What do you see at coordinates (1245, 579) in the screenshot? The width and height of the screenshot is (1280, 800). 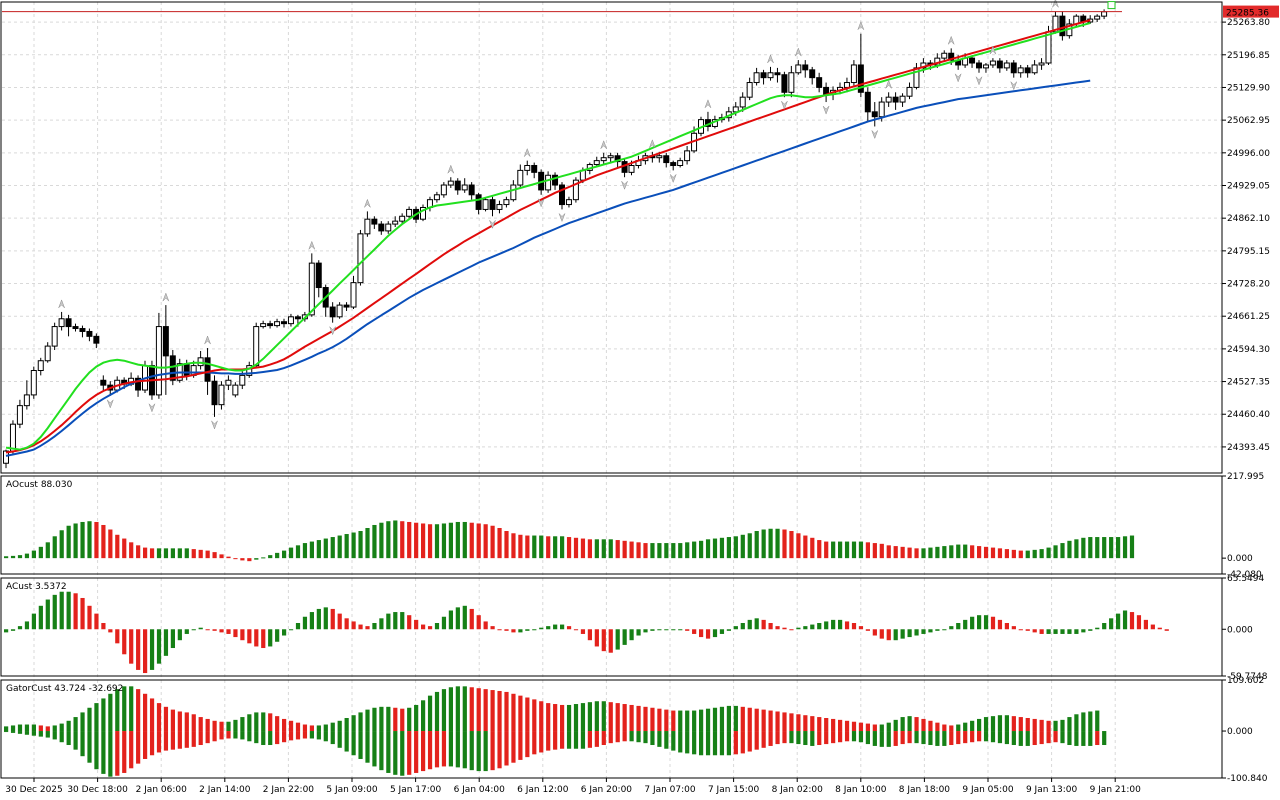 I see `value-tick-label: 65.5494` at bounding box center [1245, 579].